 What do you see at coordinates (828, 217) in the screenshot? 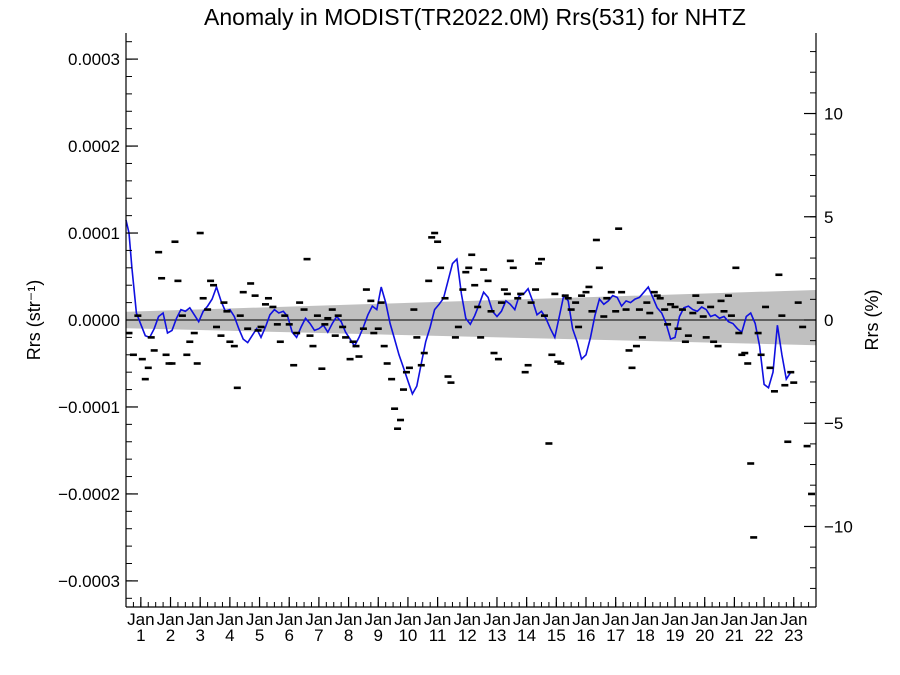
I see `y-tick-label-right: 5` at bounding box center [828, 217].